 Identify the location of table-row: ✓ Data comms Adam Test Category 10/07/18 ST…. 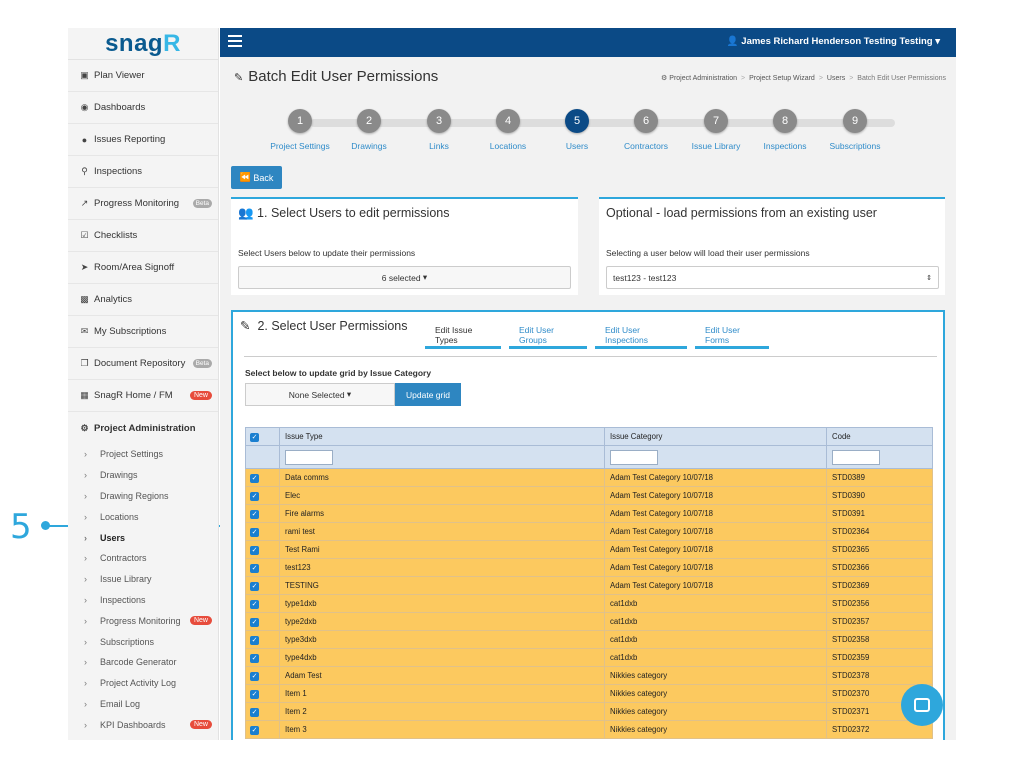
(589, 477).